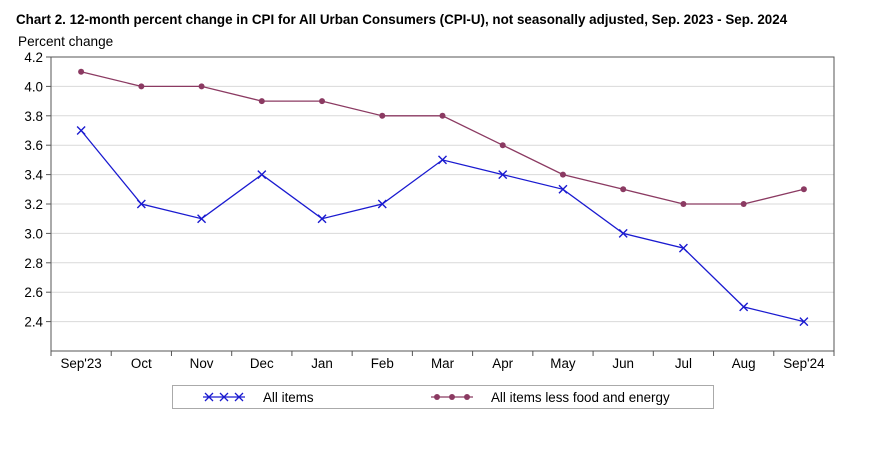 The image size is (886, 470). Describe the element at coordinates (33, 145) in the screenshot. I see `y-tick-label: 3.6` at that location.